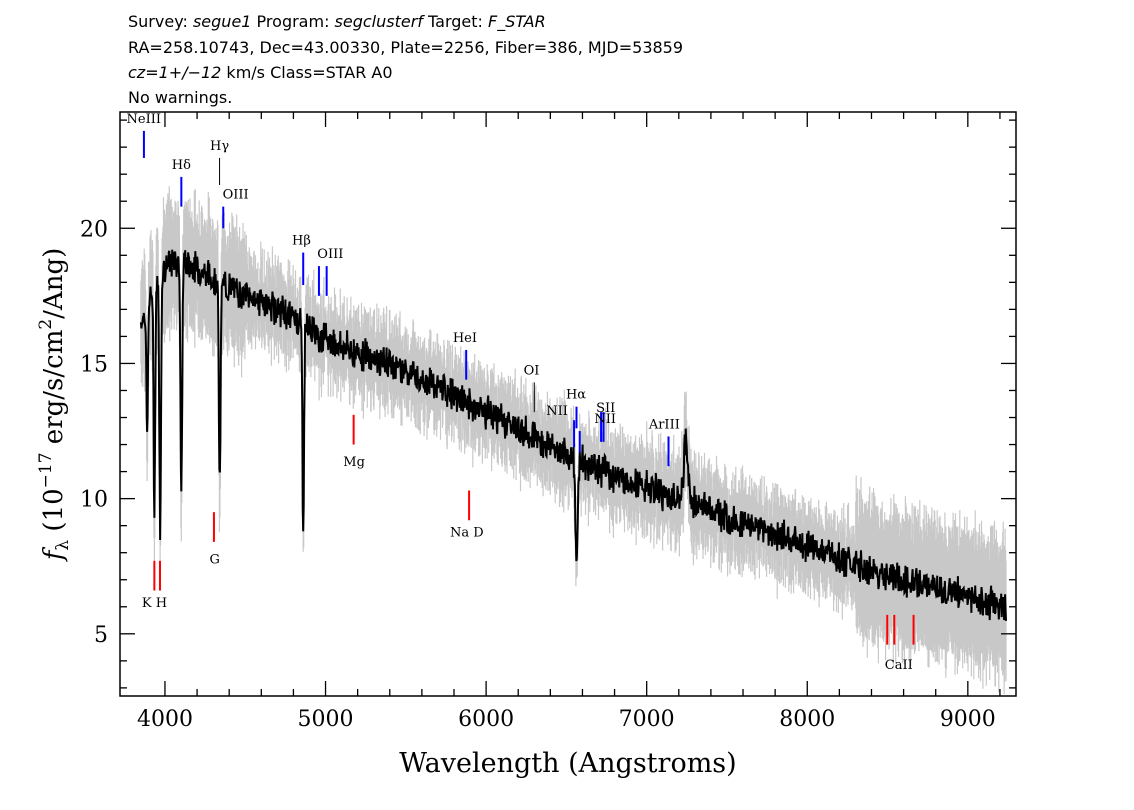 This screenshot has width=1134, height=810. Describe the element at coordinates (54, 283) in the screenshot. I see `y-axis-label-close: /Ang)` at that location.